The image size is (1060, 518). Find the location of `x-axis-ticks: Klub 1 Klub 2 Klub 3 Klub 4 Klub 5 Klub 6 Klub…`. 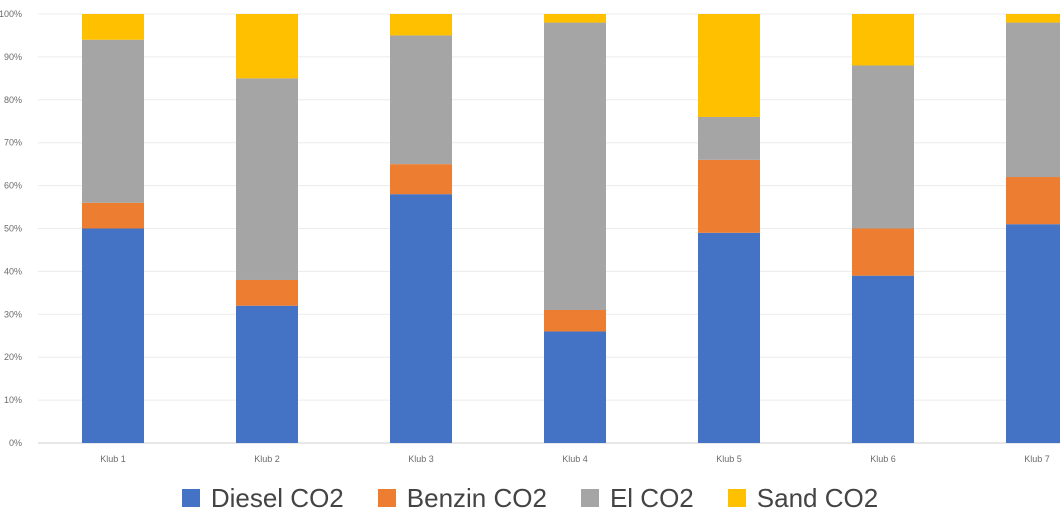

x-axis-ticks: Klub 1 Klub 2 Klub 3 Klub 4 Klub 5 Klub 6 Klub… is located at coordinates (575, 459).